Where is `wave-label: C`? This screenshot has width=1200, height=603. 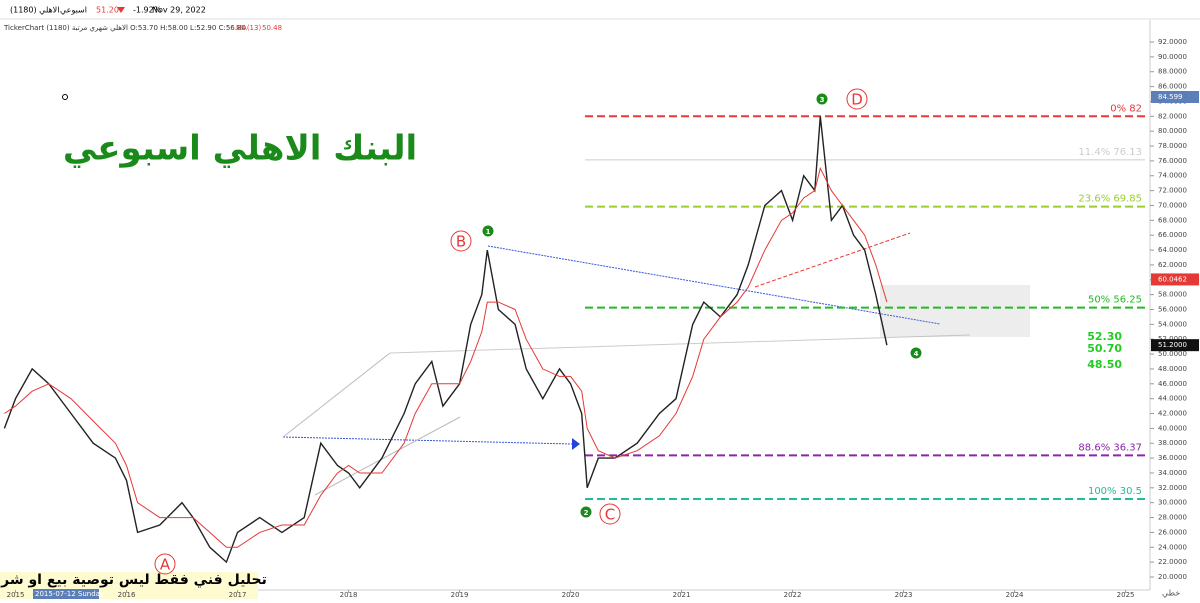
wave-label: C is located at coordinates (610, 515).